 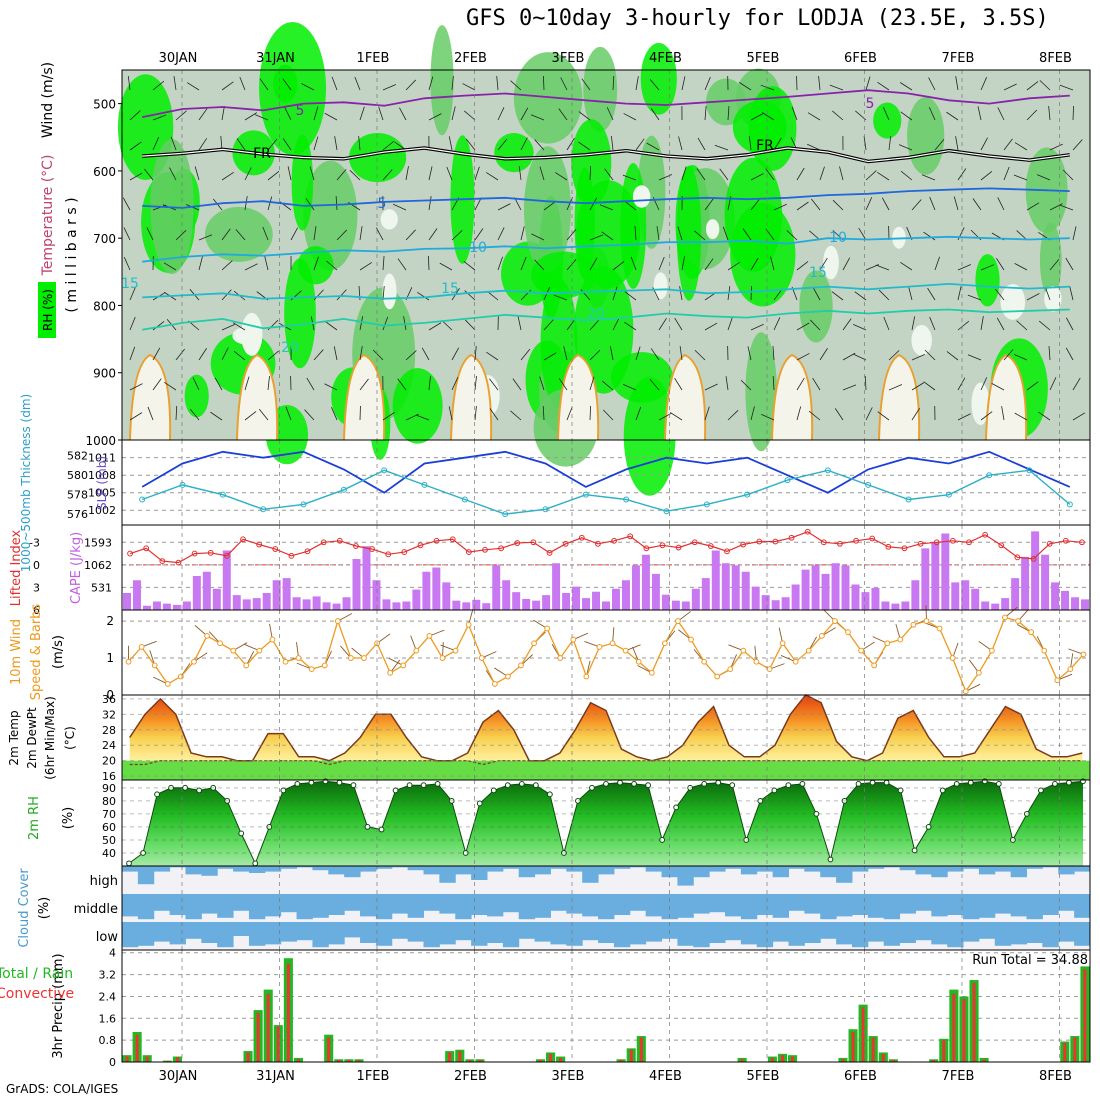 I want to click on rh-tick-label: 70, so click(x=109, y=814).